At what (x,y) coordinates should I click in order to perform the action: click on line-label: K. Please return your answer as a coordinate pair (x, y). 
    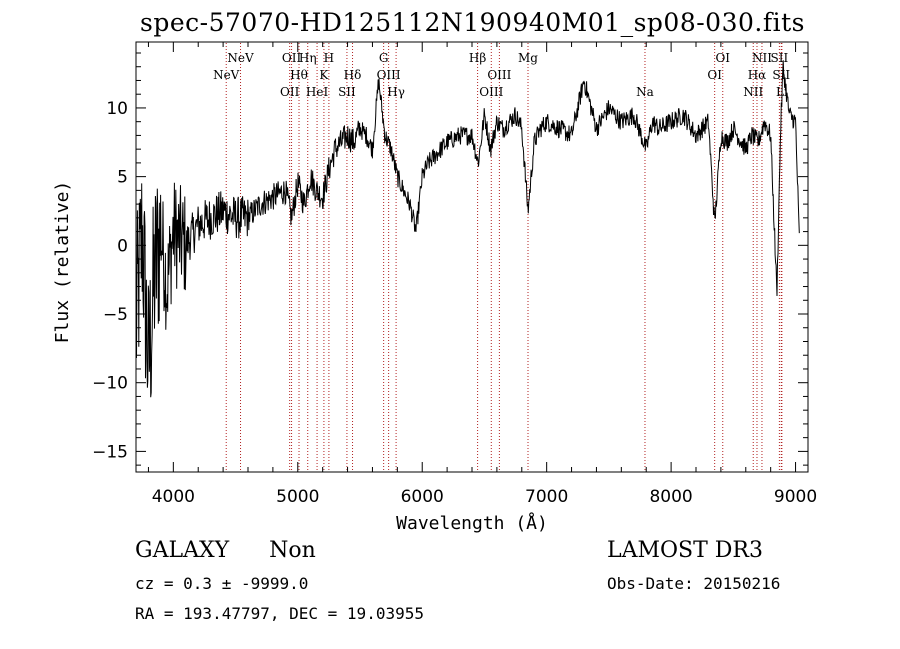
    Looking at the image, I should click on (324, 75).